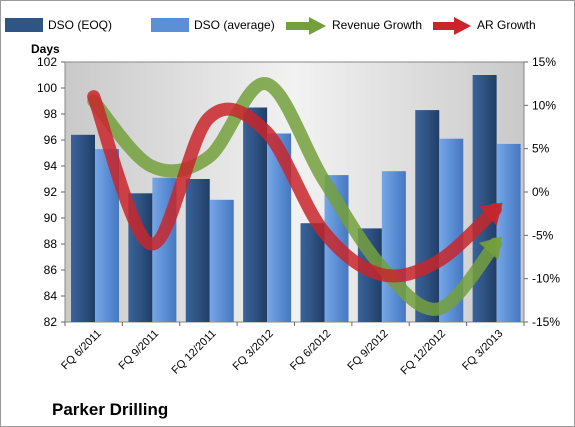 This screenshot has width=575, height=427. I want to click on x-tick-label: FQ 6/2012, so click(310, 350).